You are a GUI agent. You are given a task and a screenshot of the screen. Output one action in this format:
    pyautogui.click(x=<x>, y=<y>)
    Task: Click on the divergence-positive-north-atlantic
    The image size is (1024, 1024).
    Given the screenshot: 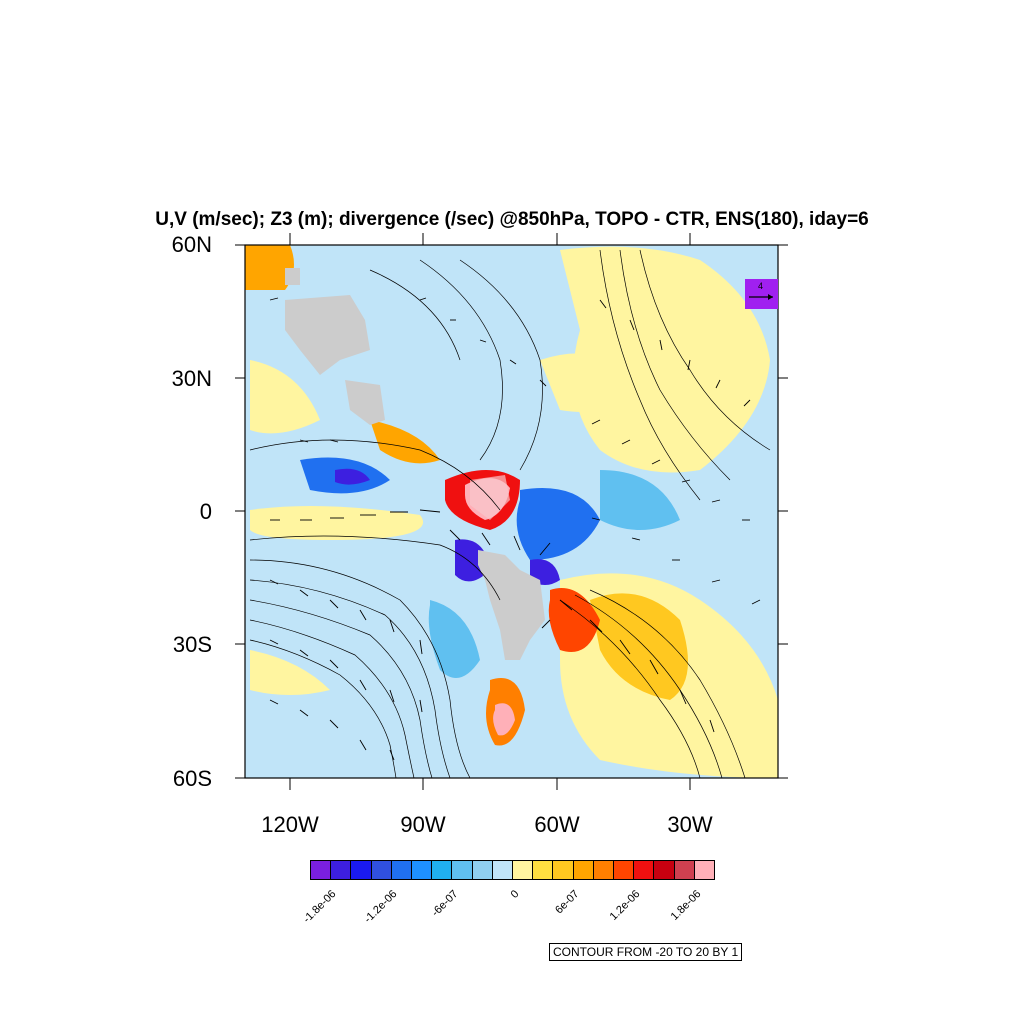 What is the action you would take?
    pyautogui.click(x=665, y=359)
    